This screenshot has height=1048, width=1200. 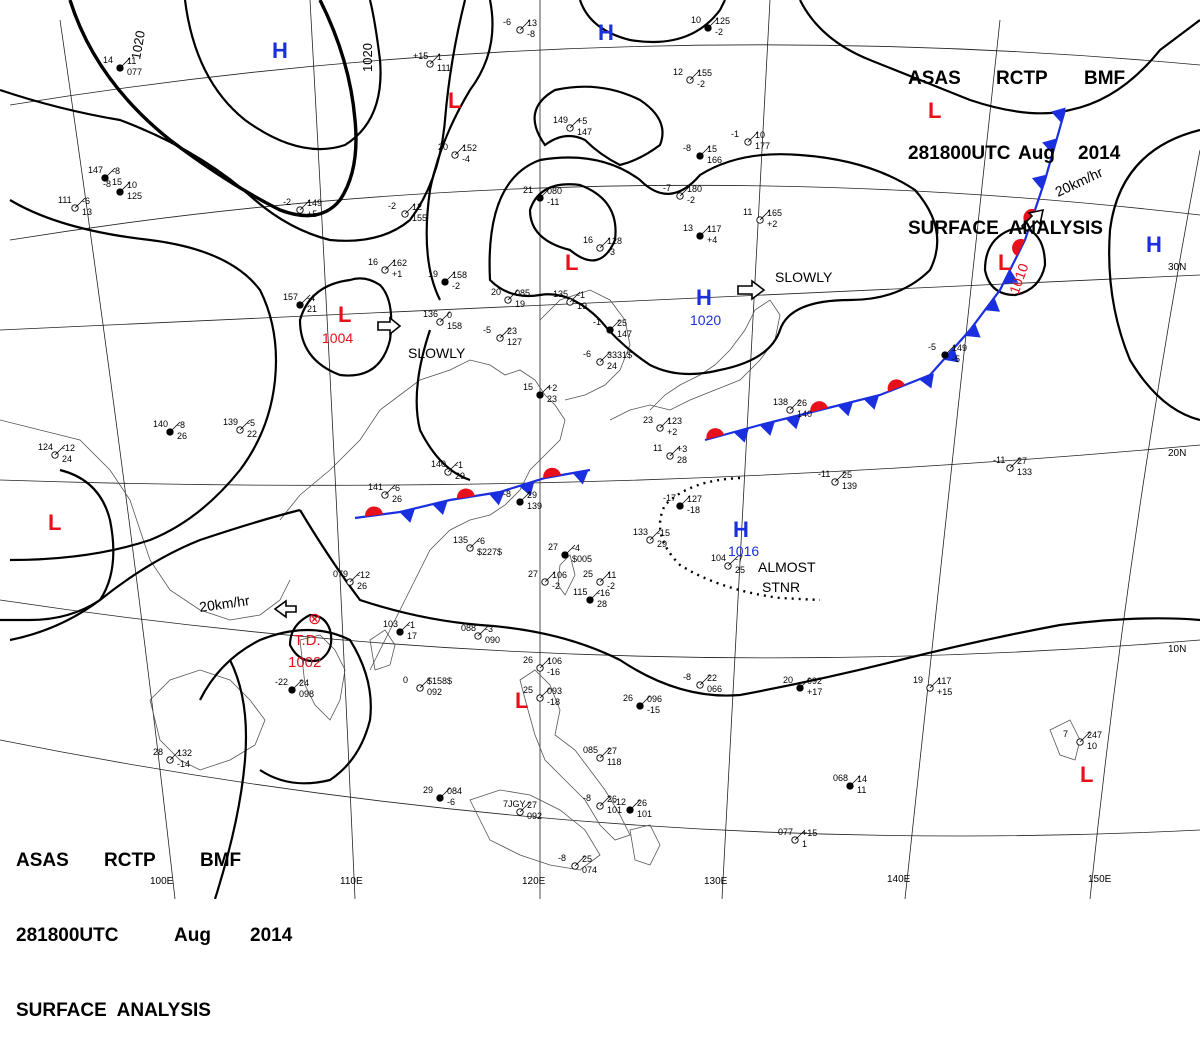 I want to click on station-value: 080, so click(x=554, y=191).